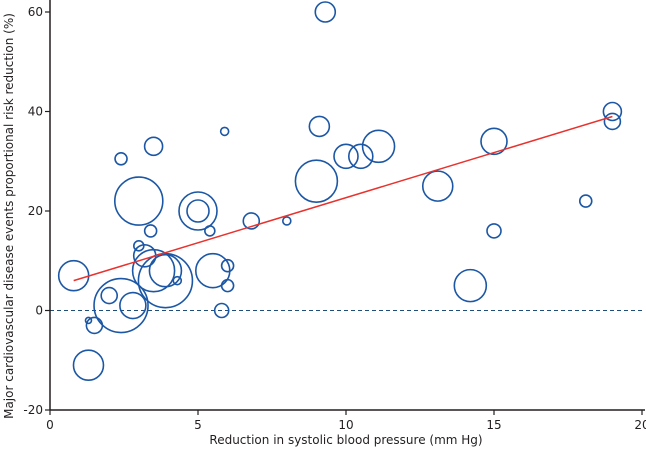  Describe the element at coordinates (198, 425) in the screenshot. I see `x-tick-label: 5` at that location.